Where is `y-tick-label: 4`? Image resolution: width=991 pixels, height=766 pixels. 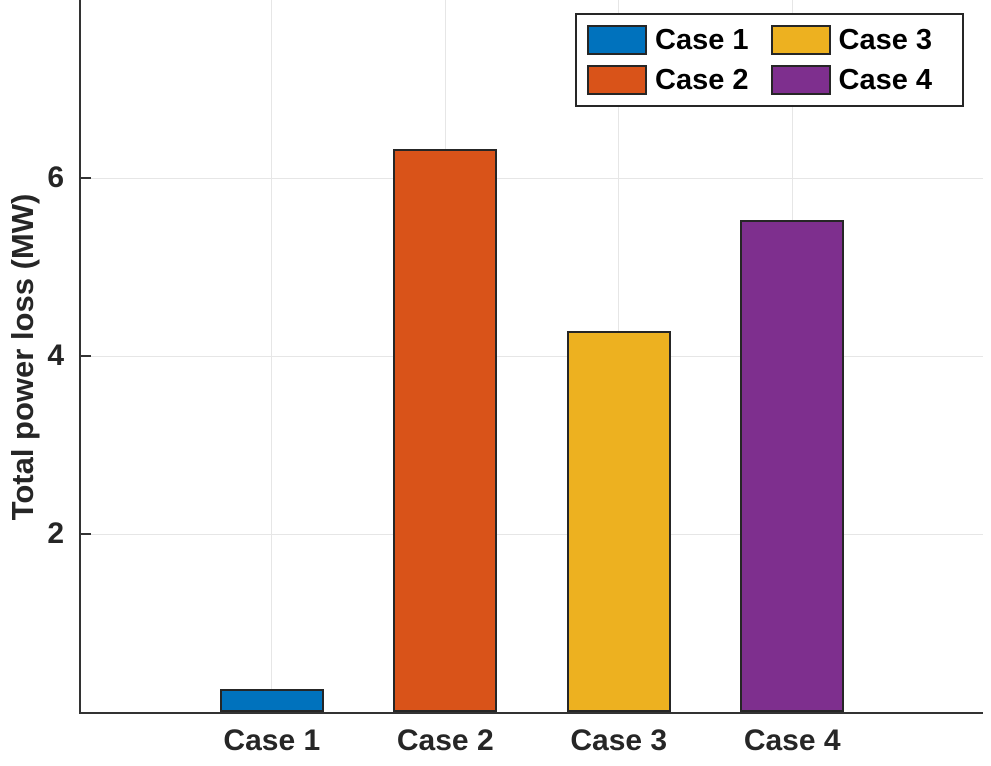 y-tick-label: 4 is located at coordinates (55, 355).